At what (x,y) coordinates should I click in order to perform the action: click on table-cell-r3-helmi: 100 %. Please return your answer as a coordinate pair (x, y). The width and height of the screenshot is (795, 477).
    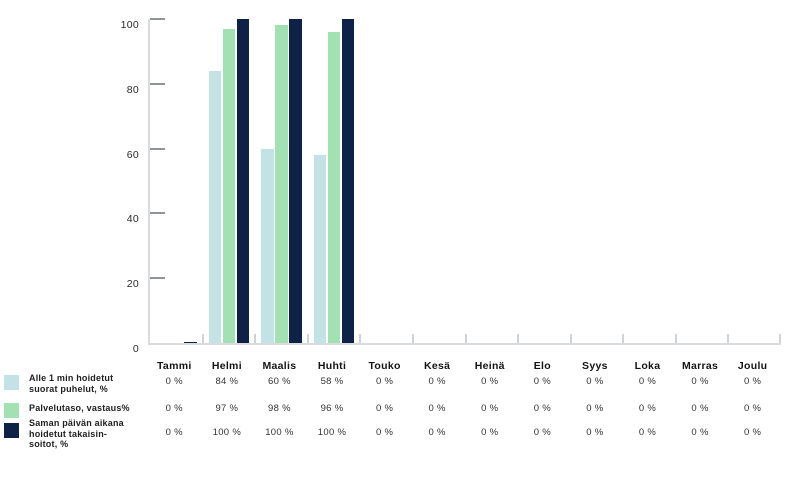
    Looking at the image, I should click on (227, 432).